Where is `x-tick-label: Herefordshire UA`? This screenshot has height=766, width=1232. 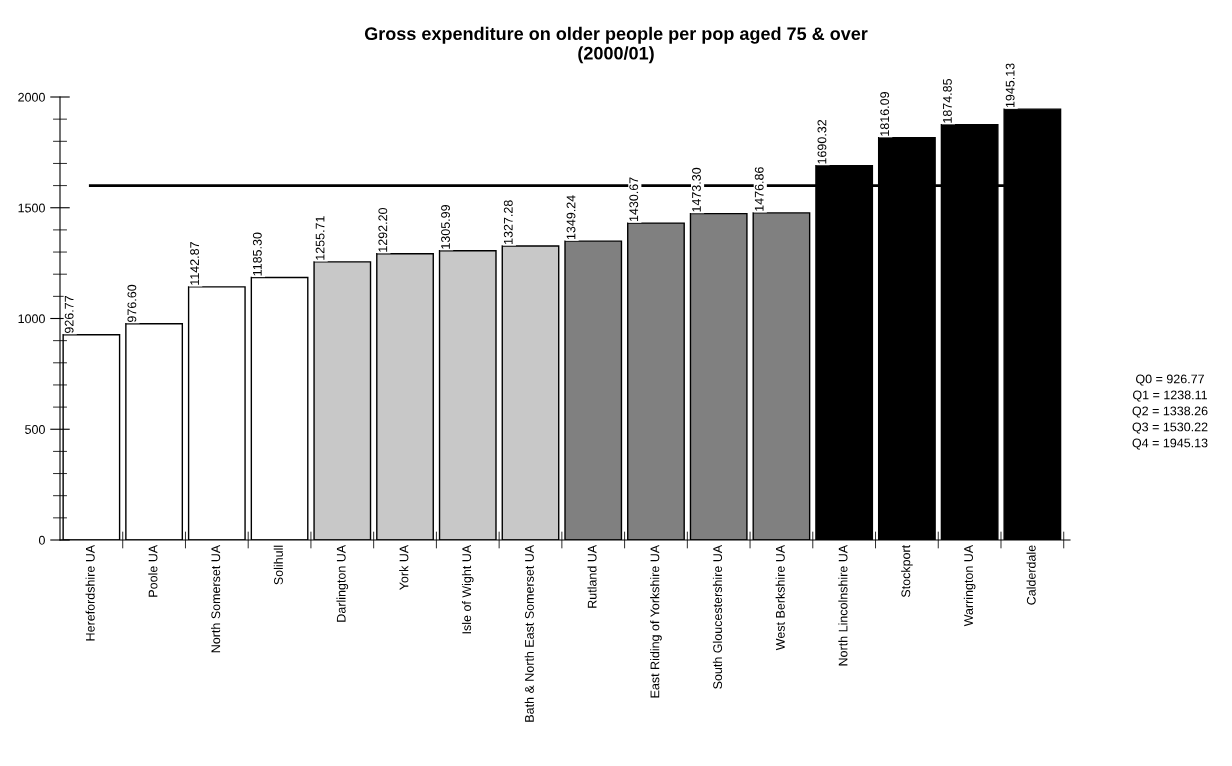 x-tick-label: Herefordshire UA is located at coordinates (90, 592).